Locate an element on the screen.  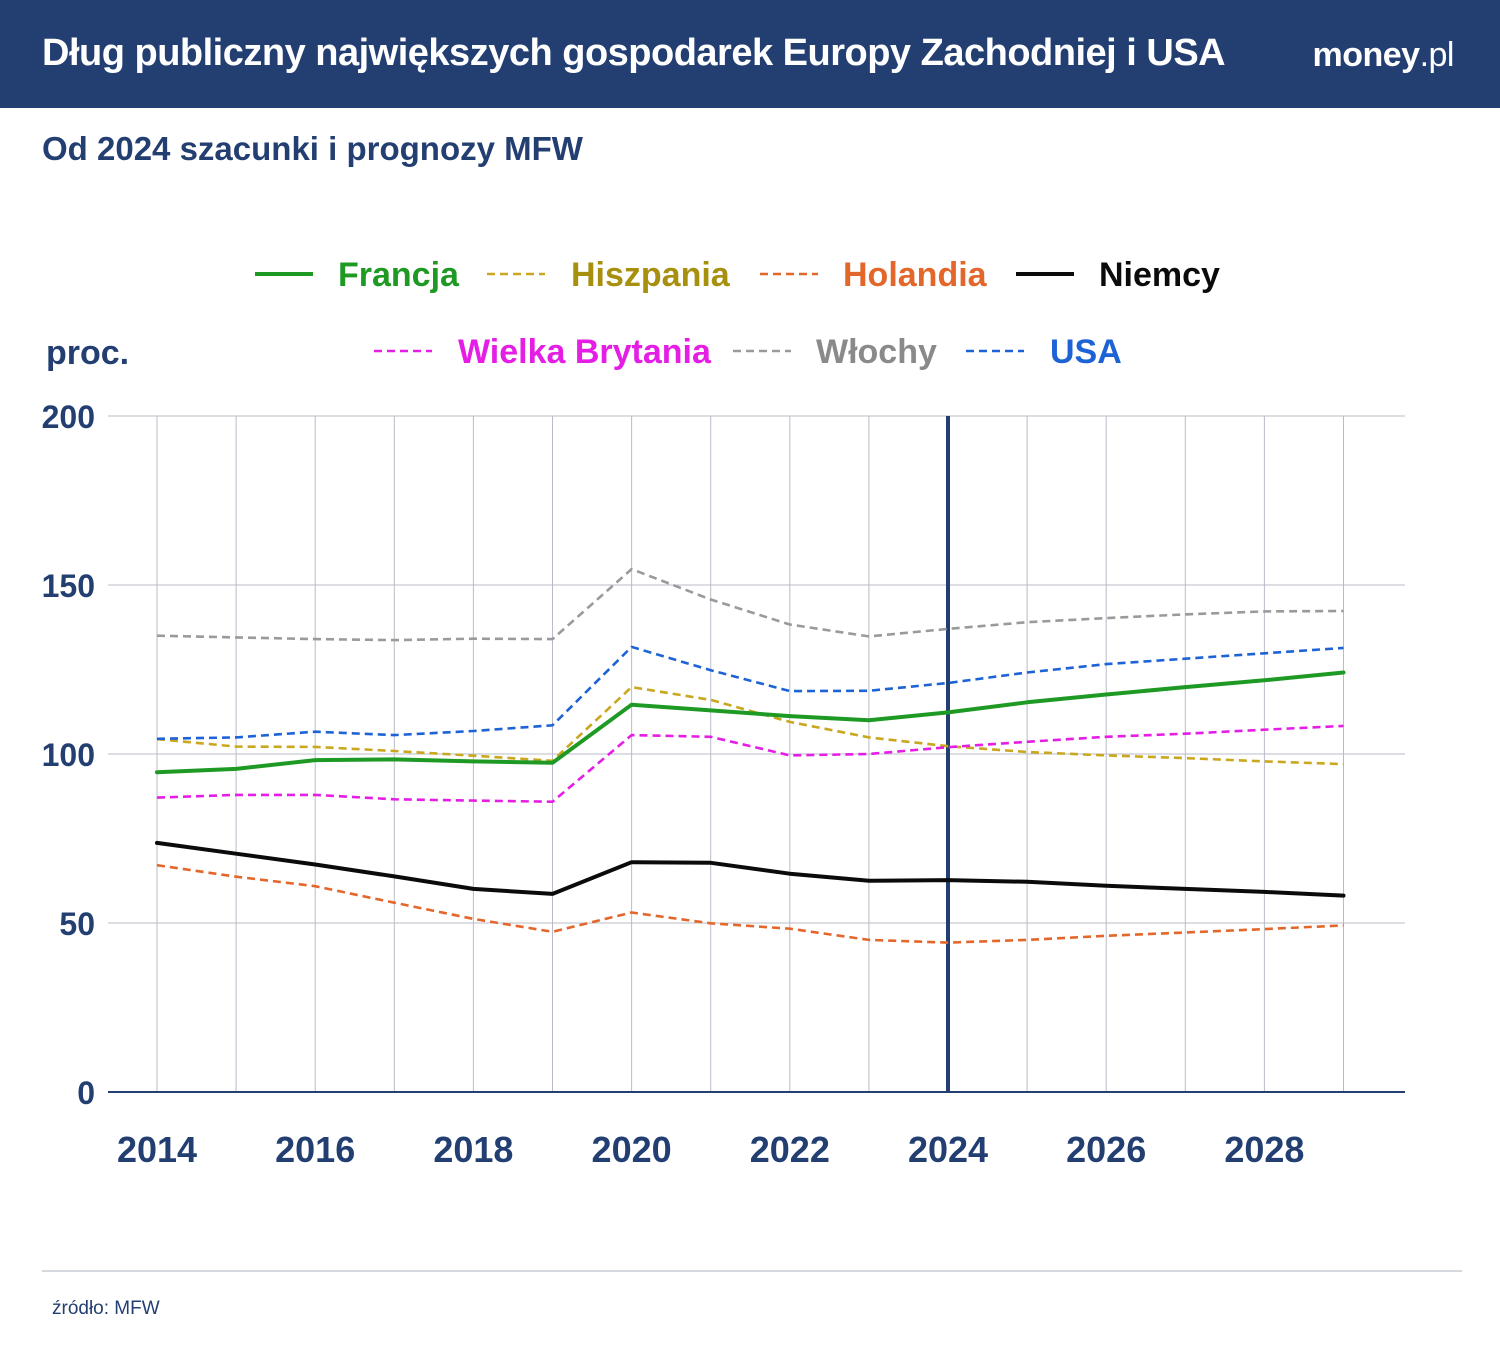
y-tick-label-0: 0 is located at coordinates (86, 1093).